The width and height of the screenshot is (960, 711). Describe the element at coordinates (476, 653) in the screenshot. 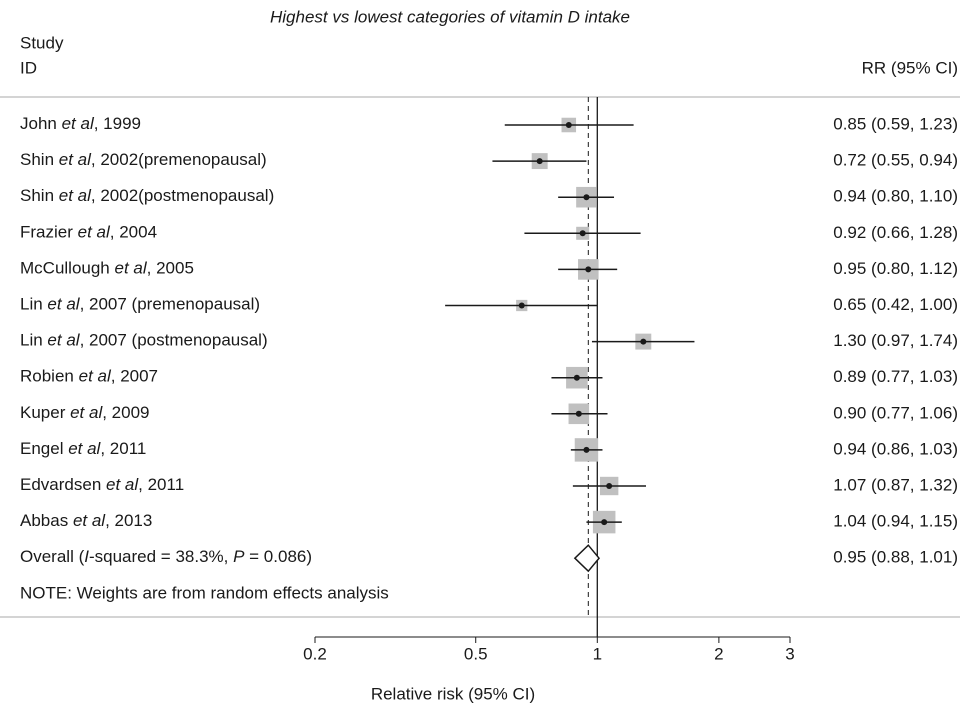

I see `x-tick-label: 0.5` at that location.